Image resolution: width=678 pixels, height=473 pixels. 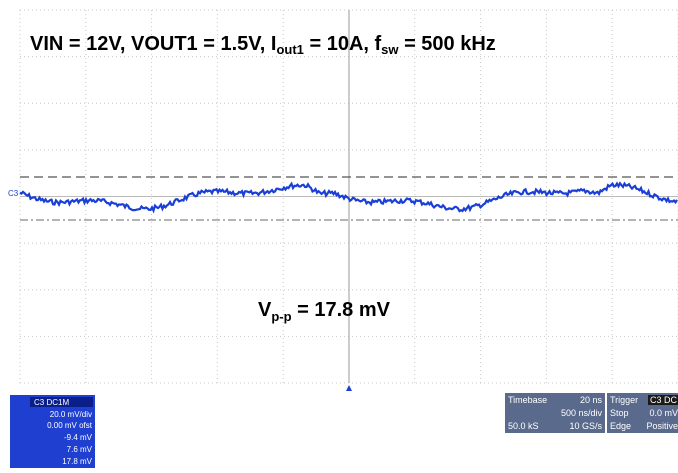 I want to click on channel-label: C3, so click(x=13, y=193).